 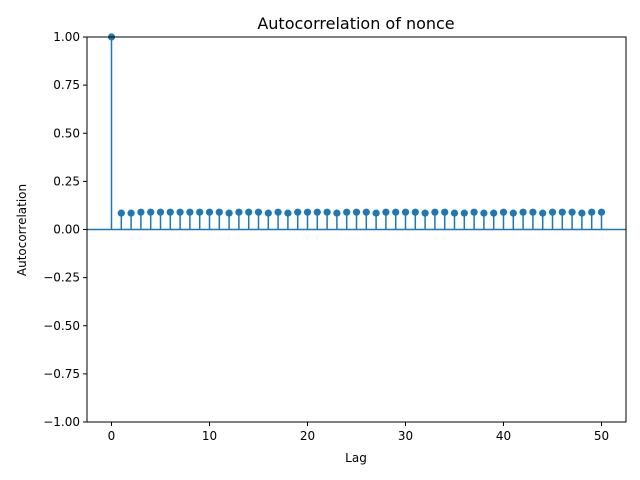 What do you see at coordinates (66, 181) in the screenshot?
I see `y-tick-label: 0.25` at bounding box center [66, 181].